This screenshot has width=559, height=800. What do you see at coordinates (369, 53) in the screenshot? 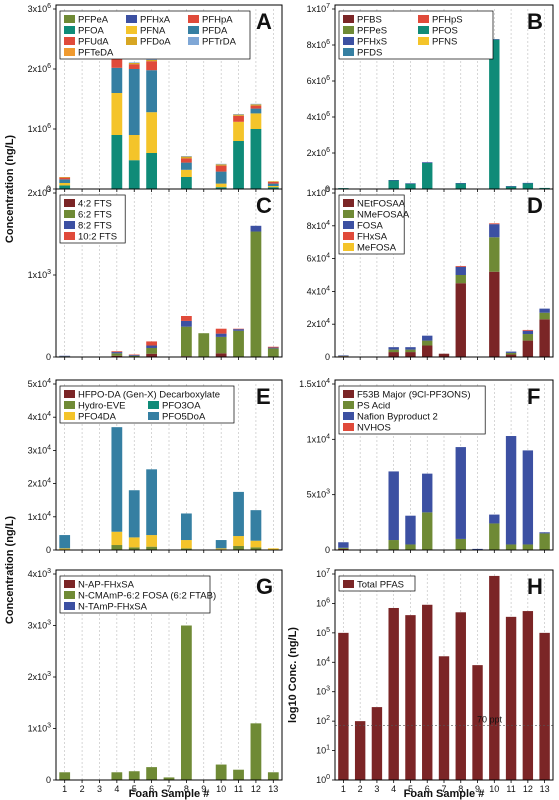
I see `legend-label: PFDS` at bounding box center [369, 53].